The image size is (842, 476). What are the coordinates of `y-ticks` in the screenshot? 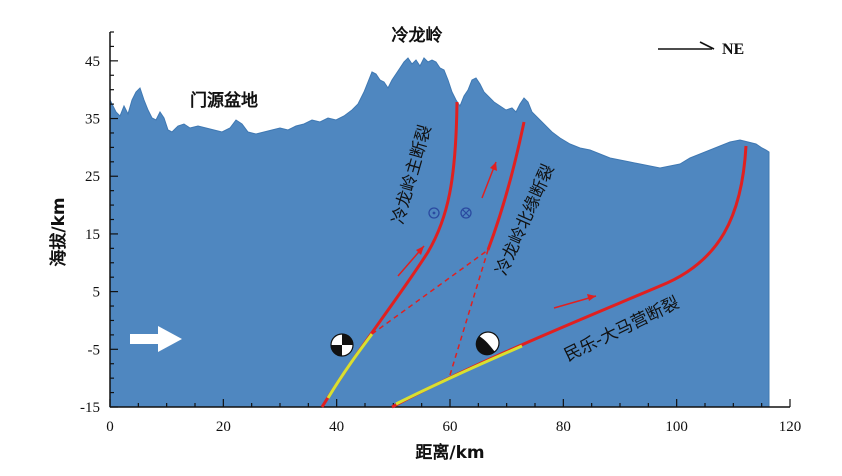 It's located at (114, 219).